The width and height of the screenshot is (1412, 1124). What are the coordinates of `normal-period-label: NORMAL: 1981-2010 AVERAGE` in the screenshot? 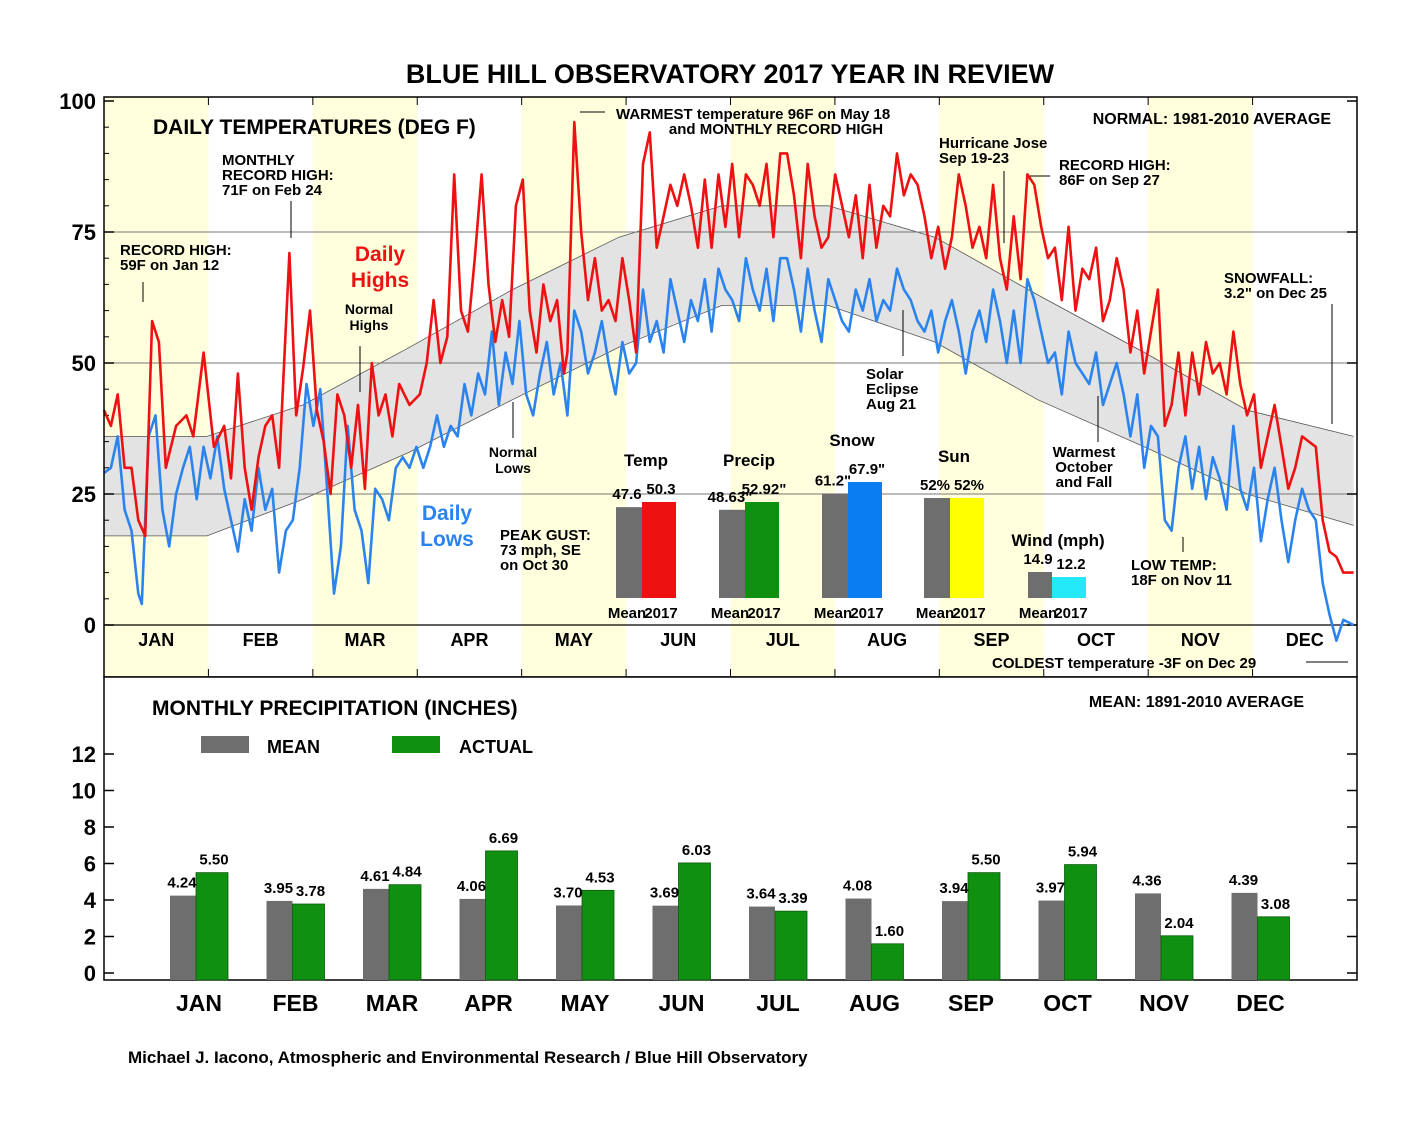 It's located at (1212, 119).